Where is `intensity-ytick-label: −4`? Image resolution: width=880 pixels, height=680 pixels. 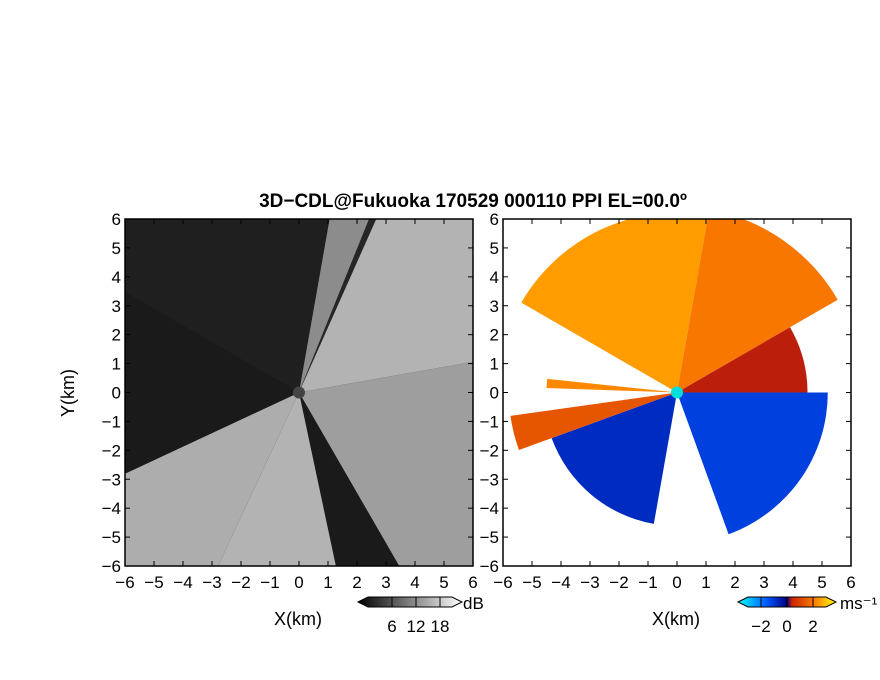
intensity-ytick-label: −4 is located at coordinates (111, 508).